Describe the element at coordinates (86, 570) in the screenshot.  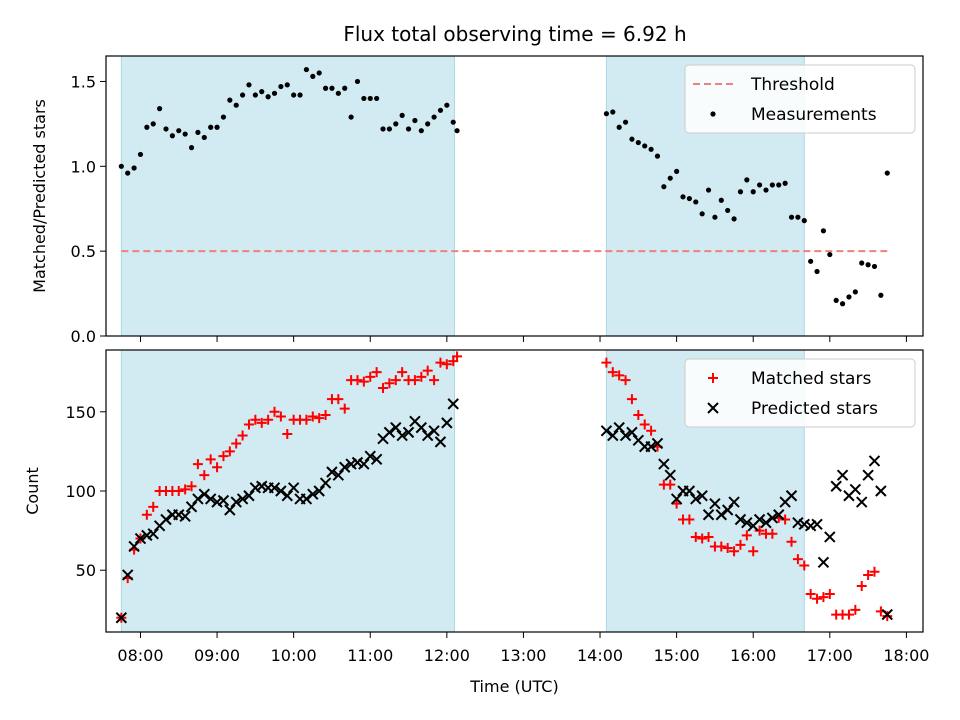
I see `y-tick-label: 50` at that location.